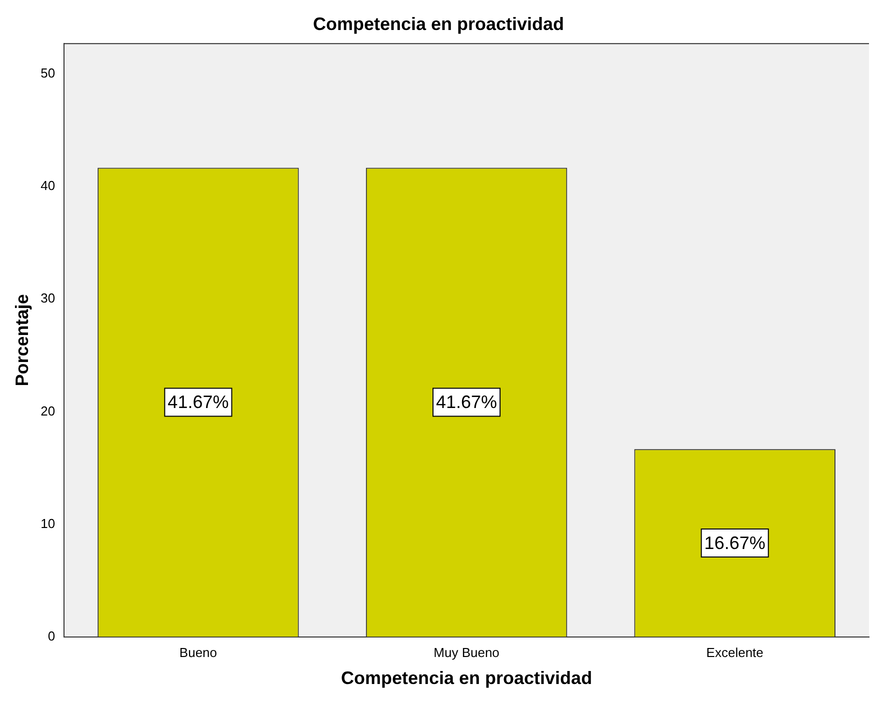  Describe the element at coordinates (48, 410) in the screenshot. I see `y-tick-label: 20` at that location.